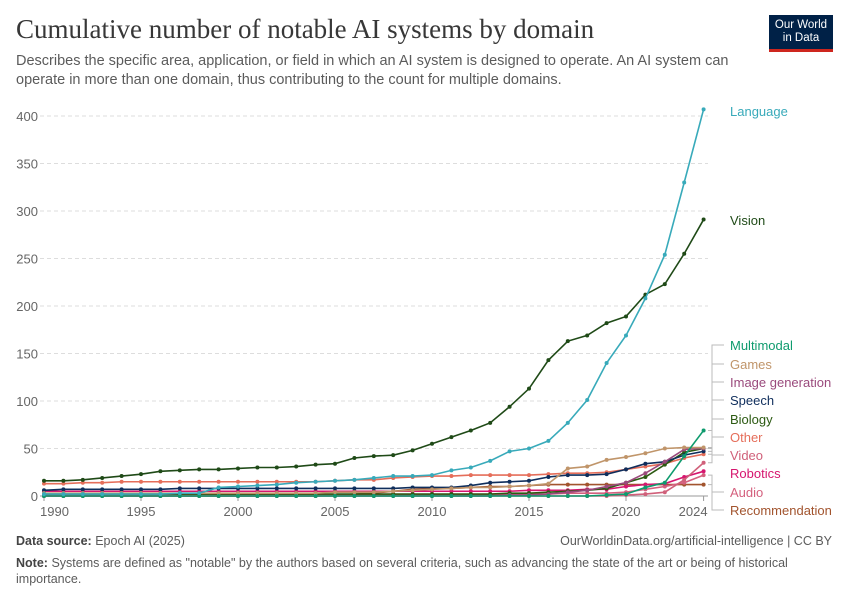 The width and height of the screenshot is (850, 600). What do you see at coordinates (751, 419) in the screenshot?
I see `series-label: Biology` at bounding box center [751, 419].